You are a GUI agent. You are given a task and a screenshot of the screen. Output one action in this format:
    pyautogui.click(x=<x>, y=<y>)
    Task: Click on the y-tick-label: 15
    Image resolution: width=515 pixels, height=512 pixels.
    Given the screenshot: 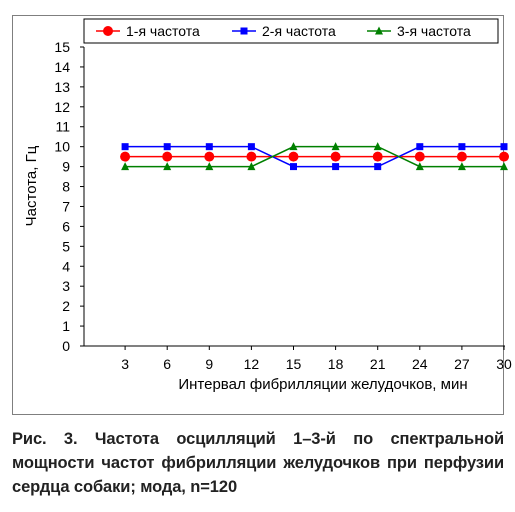 What is the action you would take?
    pyautogui.click(x=62, y=47)
    